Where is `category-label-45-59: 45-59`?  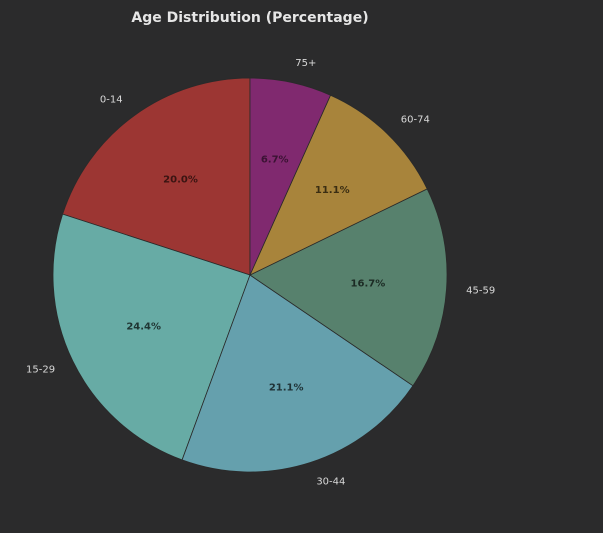 category-label-45-59: 45-59 is located at coordinates (480, 291).